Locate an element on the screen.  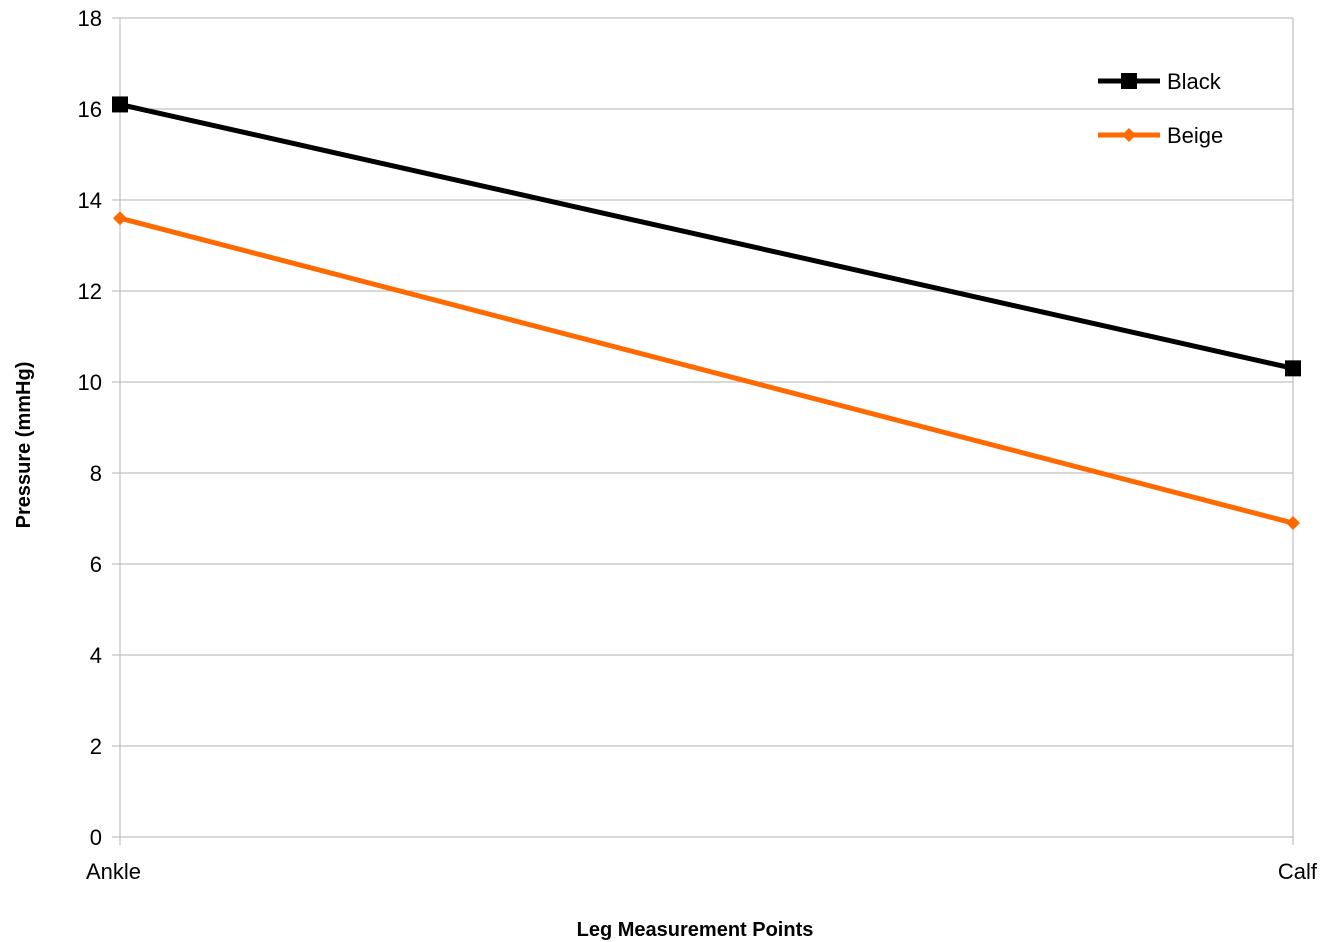
legend-label: Black is located at coordinates (1194, 81).